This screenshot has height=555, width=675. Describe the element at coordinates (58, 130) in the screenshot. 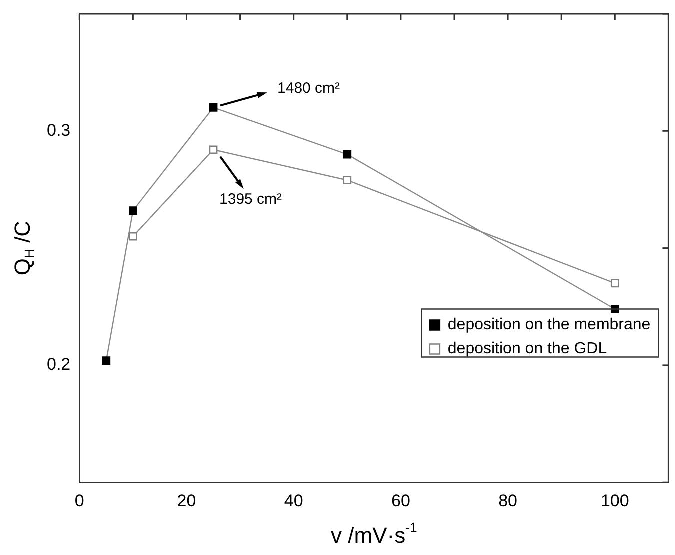

I see `y-tick-label: 0.3` at that location.